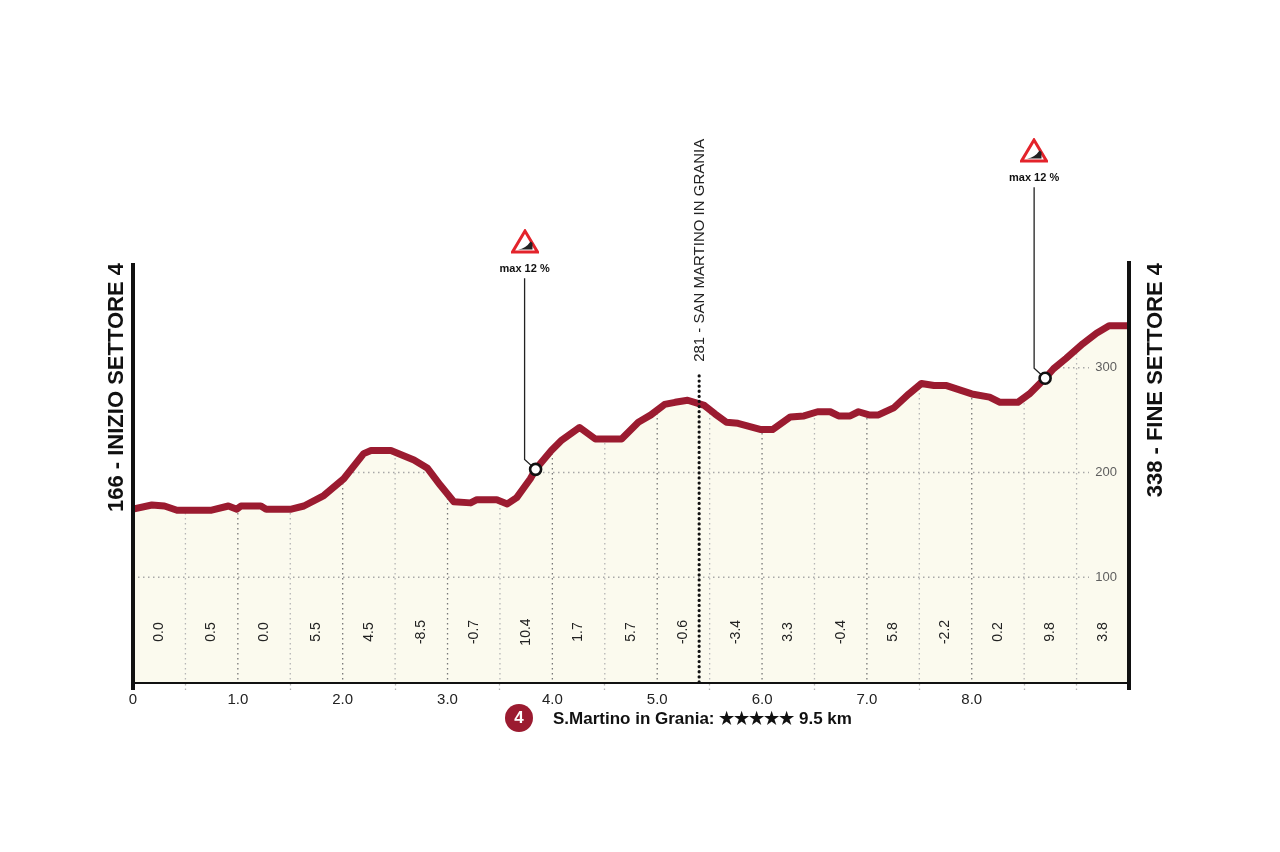 This screenshot has width=1280, height=852. What do you see at coordinates (343, 699) in the screenshot?
I see `x-tick-label: 2.0` at bounding box center [343, 699].